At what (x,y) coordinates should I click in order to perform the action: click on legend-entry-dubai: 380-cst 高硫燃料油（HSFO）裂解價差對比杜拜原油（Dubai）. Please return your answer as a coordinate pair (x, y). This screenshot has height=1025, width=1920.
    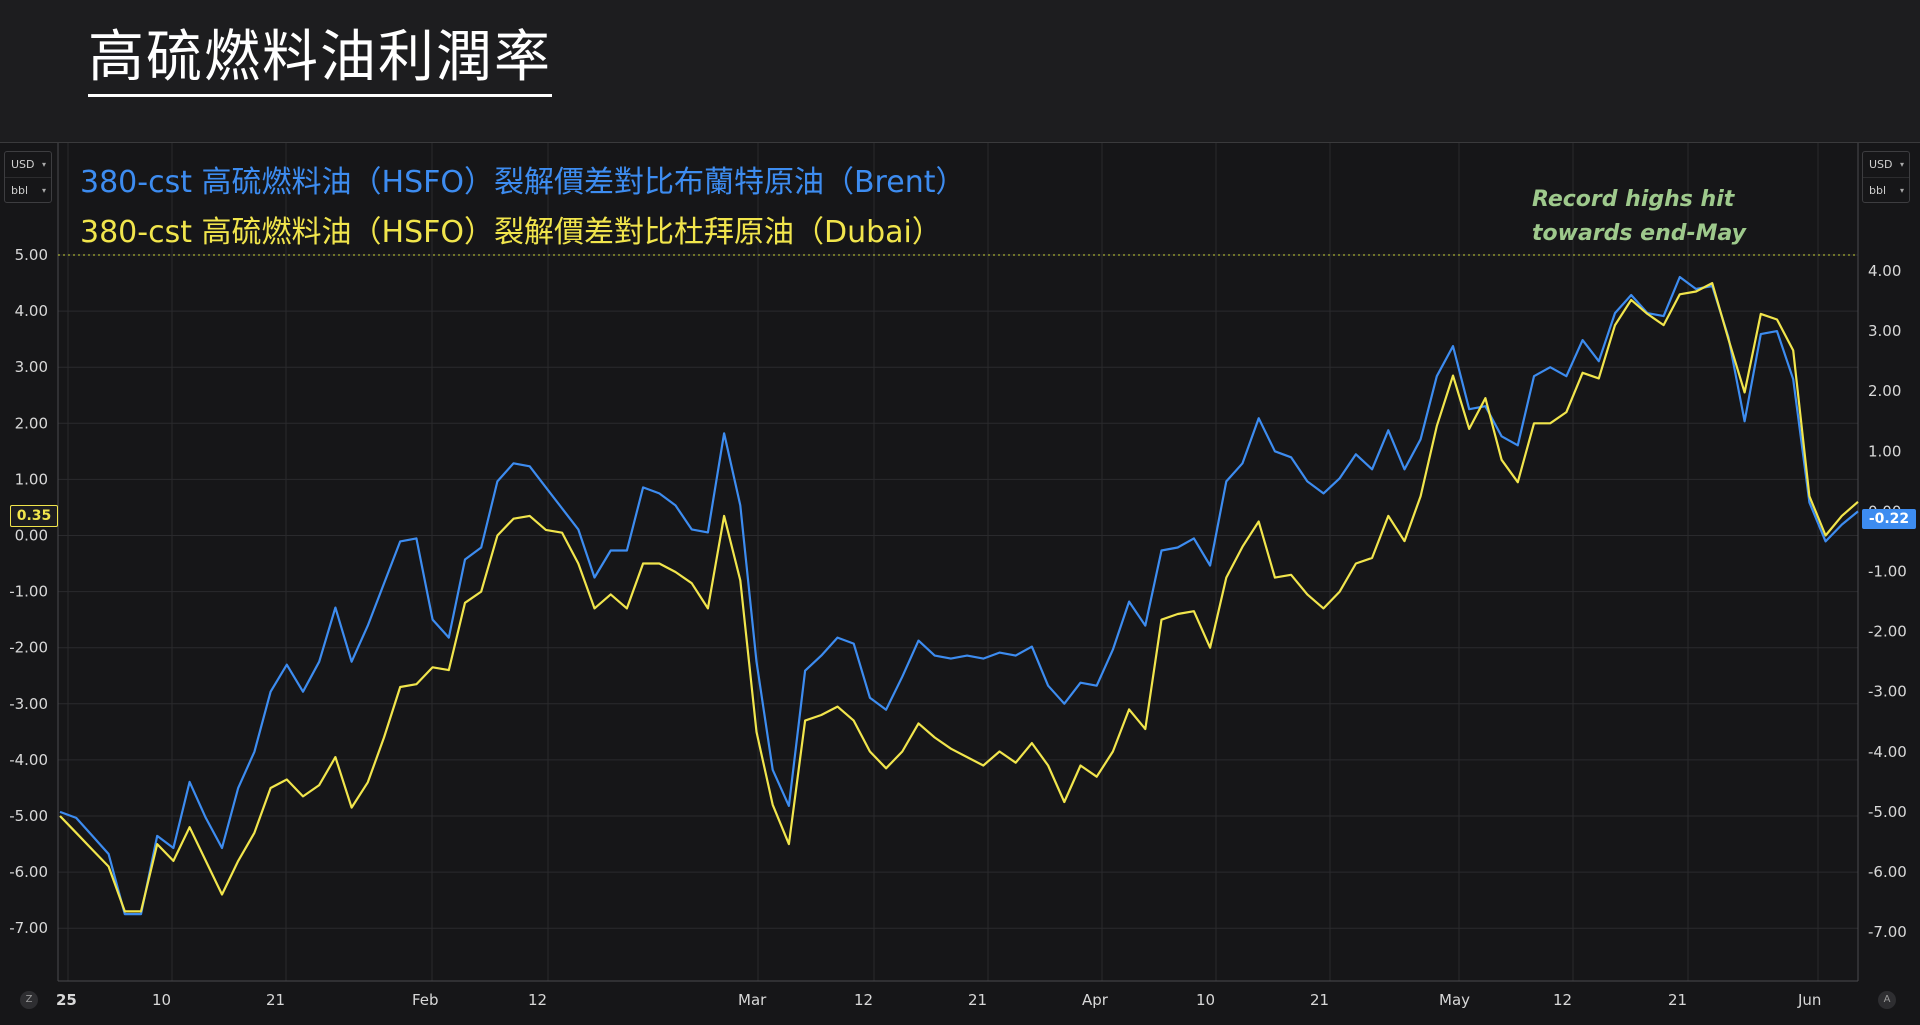
    Looking at the image, I should click on (511, 232).